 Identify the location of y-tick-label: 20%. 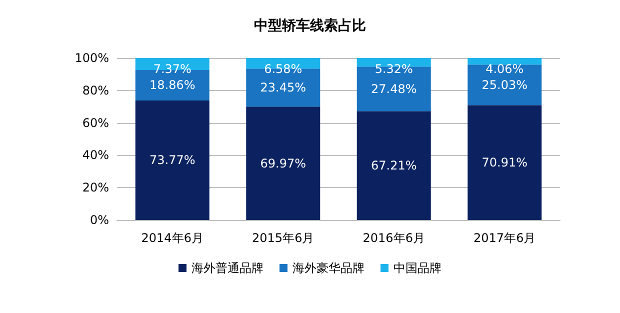
(95, 187).